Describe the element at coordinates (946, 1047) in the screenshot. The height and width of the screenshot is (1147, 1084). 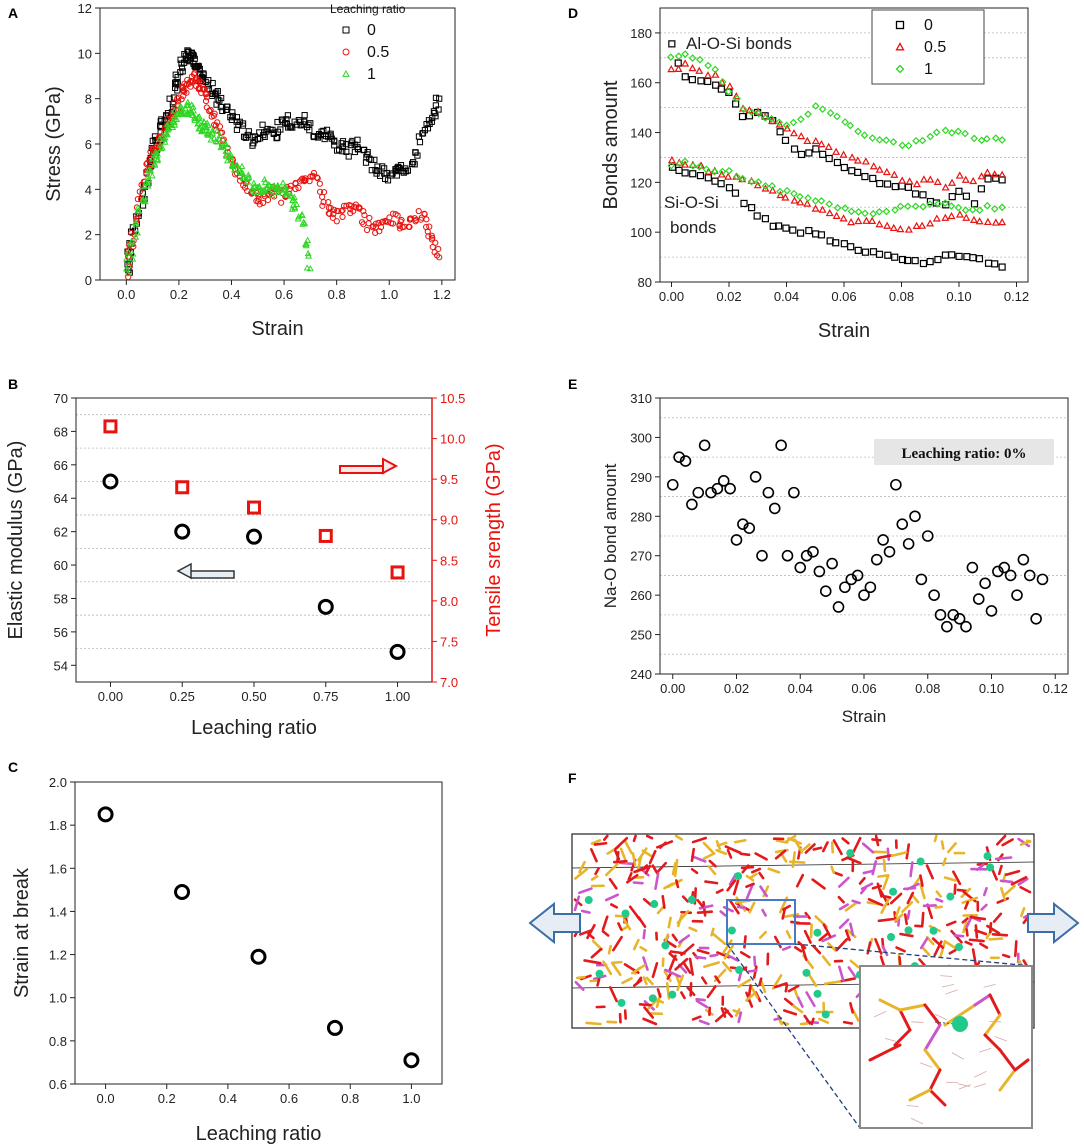
I see `zoom-inset` at that location.